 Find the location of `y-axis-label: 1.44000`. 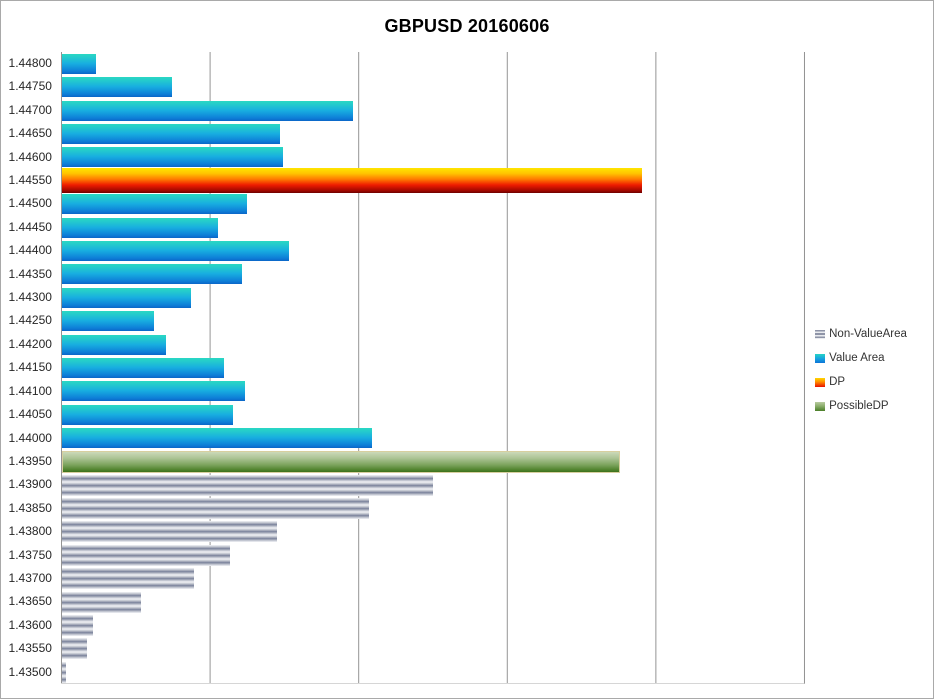

y-axis-label: 1.44000 is located at coordinates (30, 437).